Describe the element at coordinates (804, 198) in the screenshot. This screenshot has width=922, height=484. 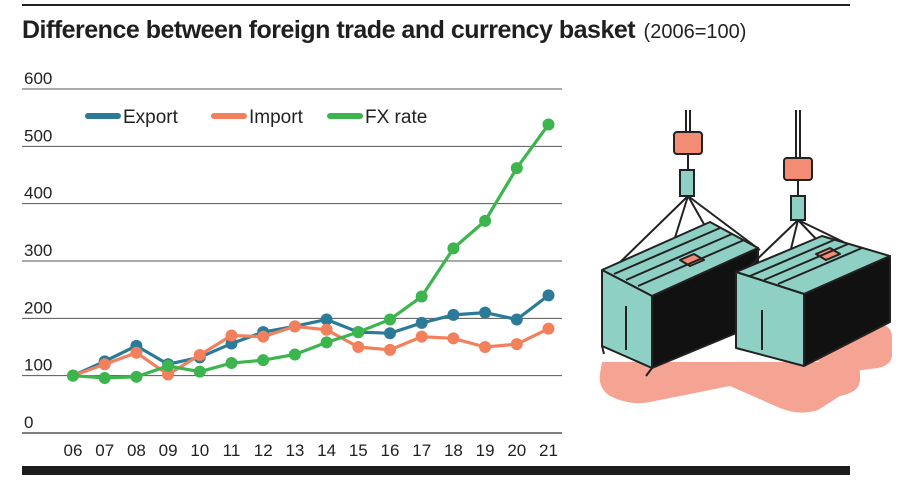
I see `crane-hook-icon` at that location.